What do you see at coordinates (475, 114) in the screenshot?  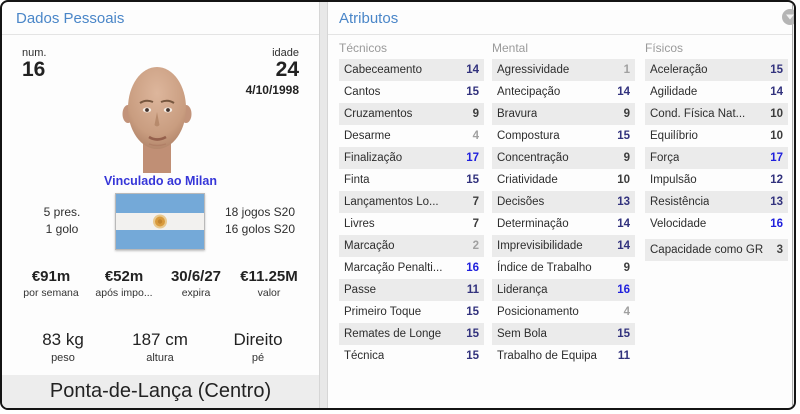 I see `attribute-value: 9` at bounding box center [475, 114].